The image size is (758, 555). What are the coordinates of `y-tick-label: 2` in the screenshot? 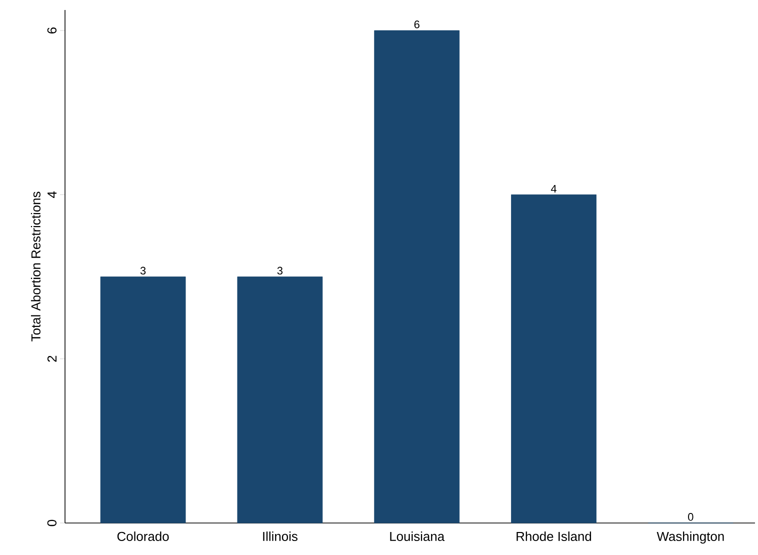 It's located at (51, 359).